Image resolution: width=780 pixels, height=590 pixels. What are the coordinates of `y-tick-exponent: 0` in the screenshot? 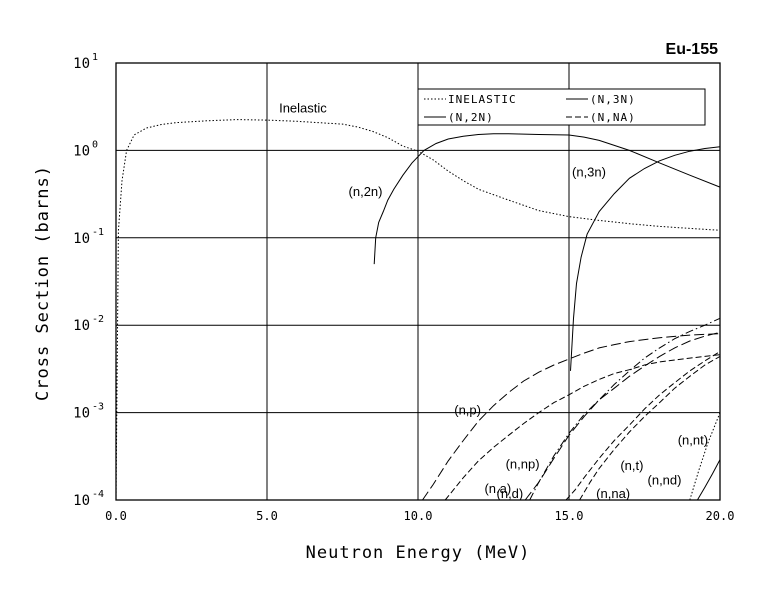 It's located at (95, 144).